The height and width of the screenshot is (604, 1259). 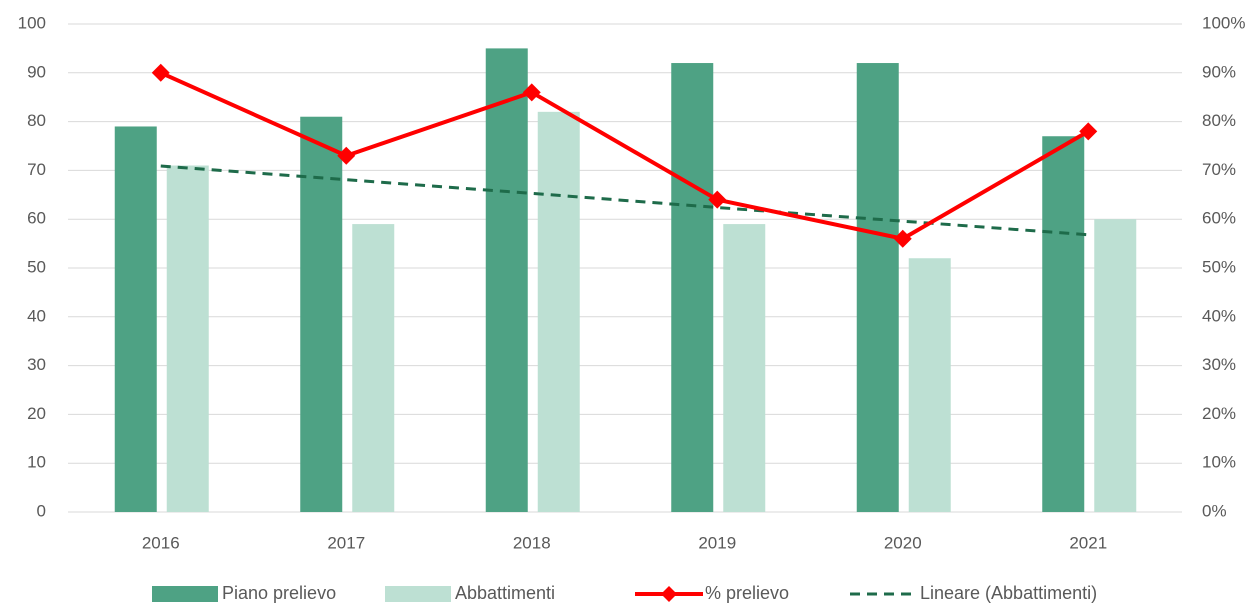 I want to click on y2-tick-label: 40%, so click(x=1219, y=315).